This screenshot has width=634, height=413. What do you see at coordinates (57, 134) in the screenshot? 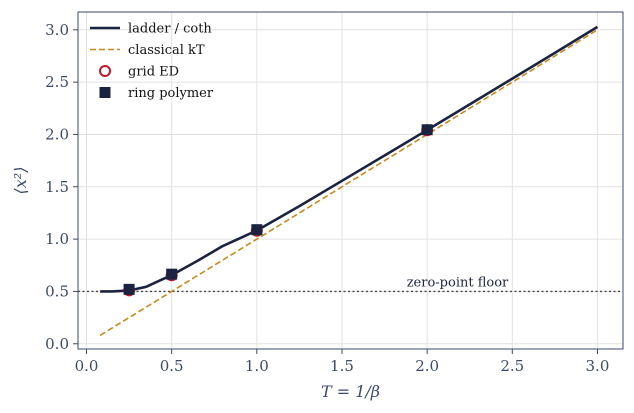
I see `y-tick-label: 2.0` at bounding box center [57, 134].